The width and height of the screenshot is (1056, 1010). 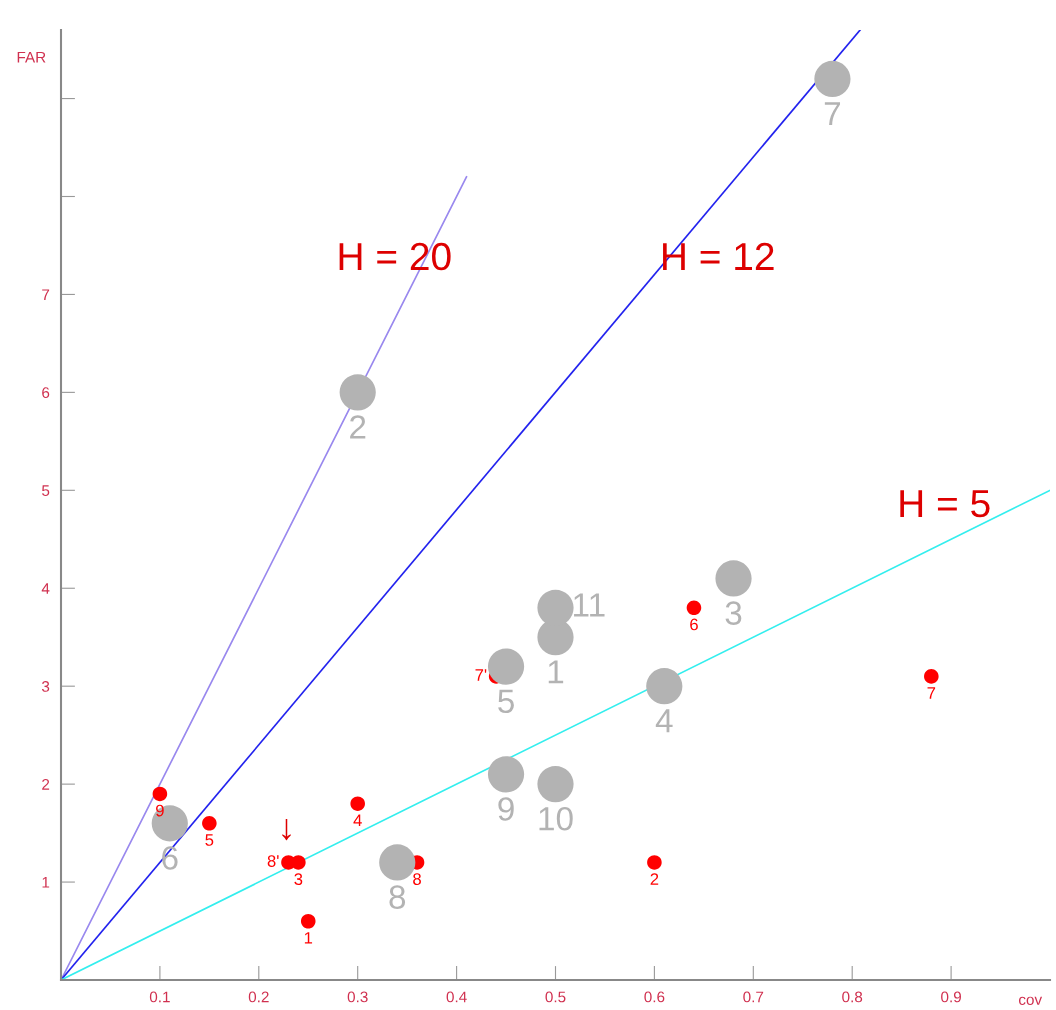 I want to click on y-tick-label: 5, so click(x=46, y=490).